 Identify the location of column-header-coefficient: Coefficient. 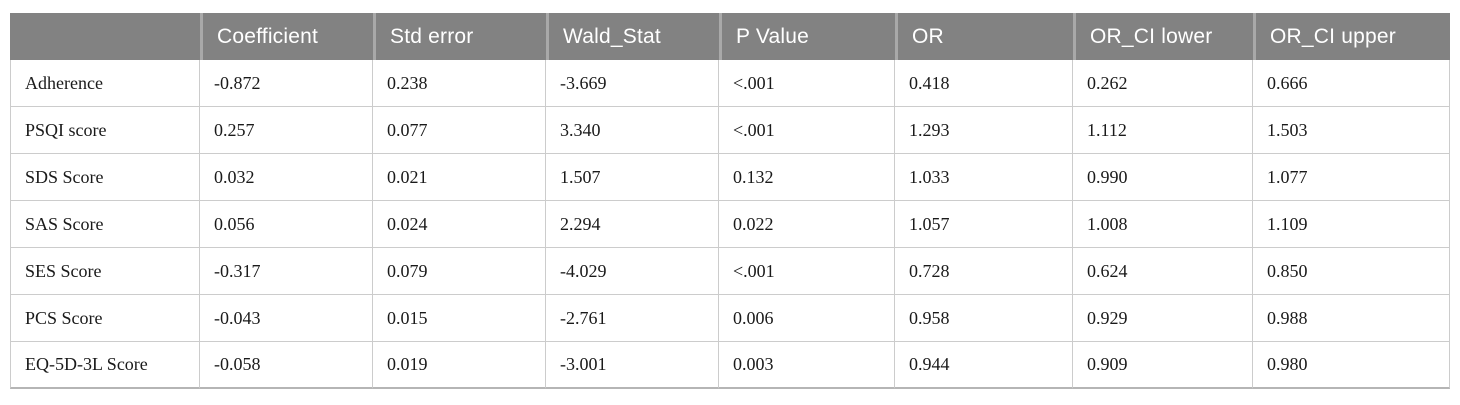
(286, 36).